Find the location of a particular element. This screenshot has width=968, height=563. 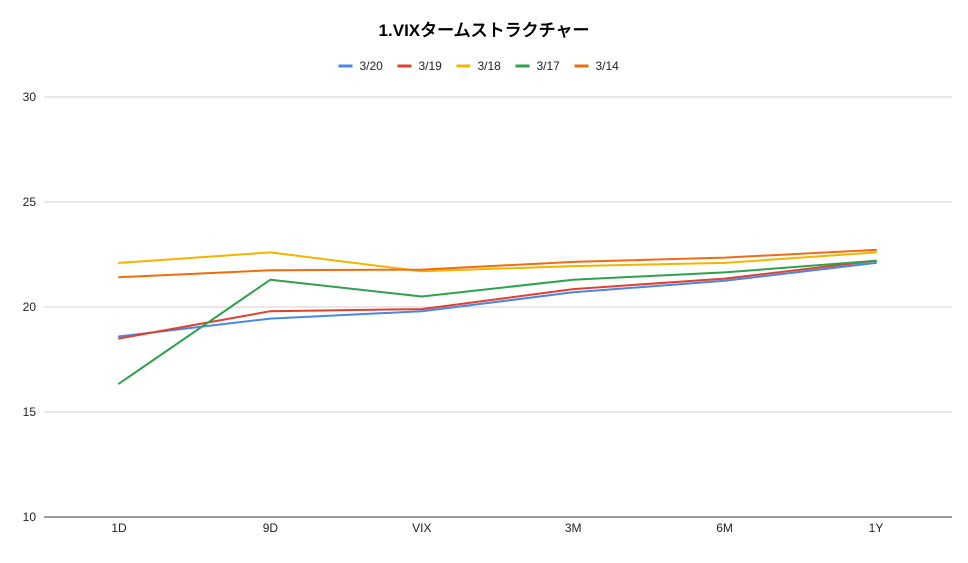

legend-item: 3/14 is located at coordinates (597, 66).